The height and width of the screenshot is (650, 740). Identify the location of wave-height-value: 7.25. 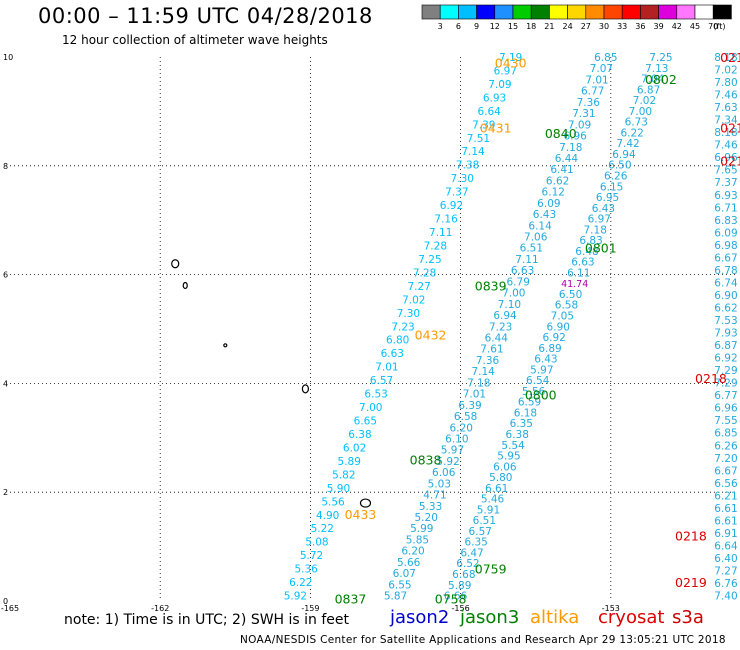
(660, 58).